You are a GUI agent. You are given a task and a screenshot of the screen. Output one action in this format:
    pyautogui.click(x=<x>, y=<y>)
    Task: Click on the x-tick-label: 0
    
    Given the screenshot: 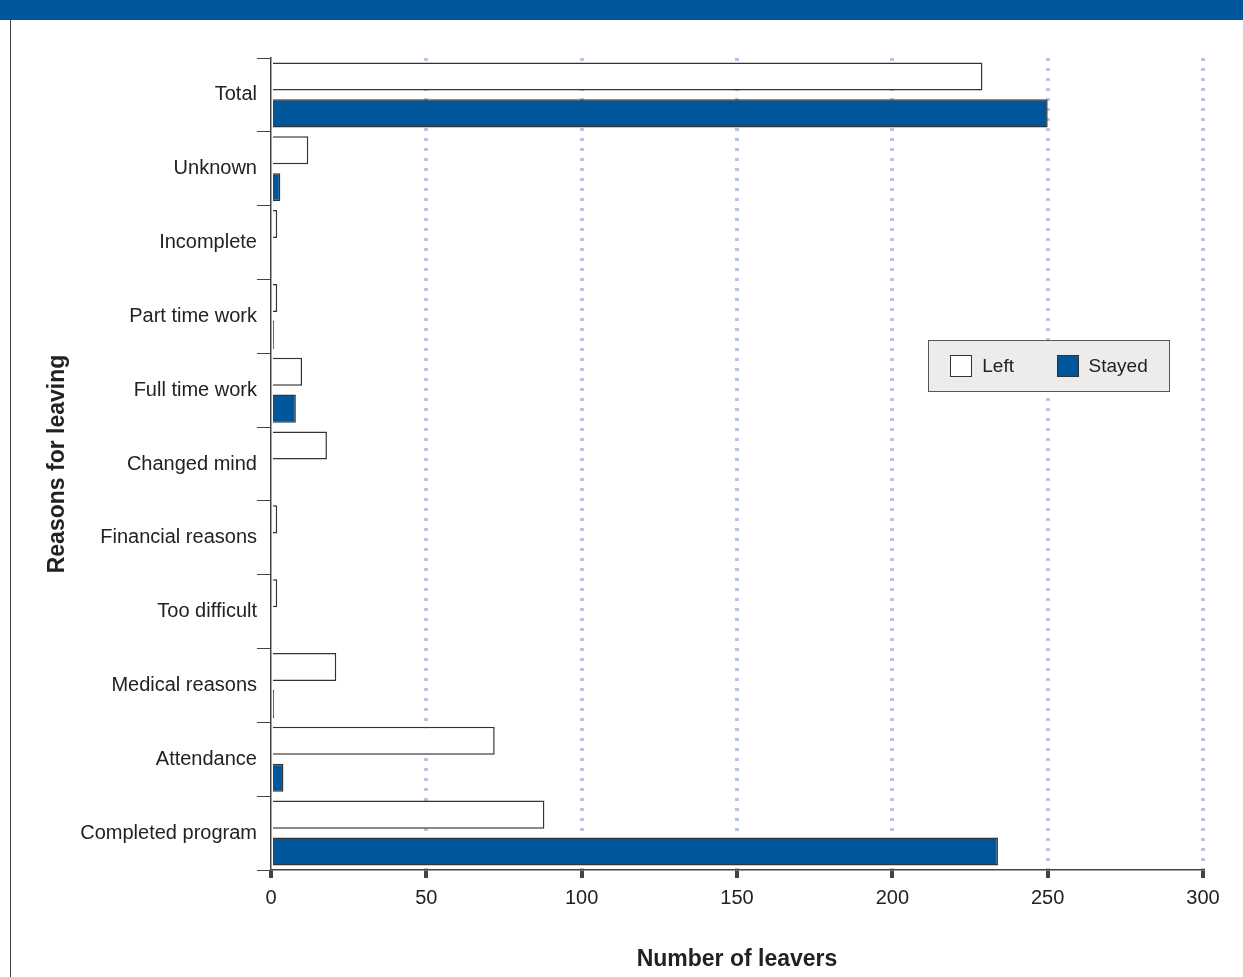 What is the action you would take?
    pyautogui.click(x=271, y=896)
    